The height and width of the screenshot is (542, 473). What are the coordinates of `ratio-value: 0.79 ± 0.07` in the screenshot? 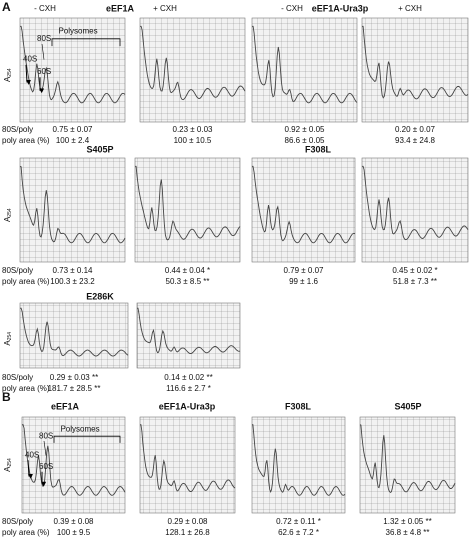 It's located at (304, 270).